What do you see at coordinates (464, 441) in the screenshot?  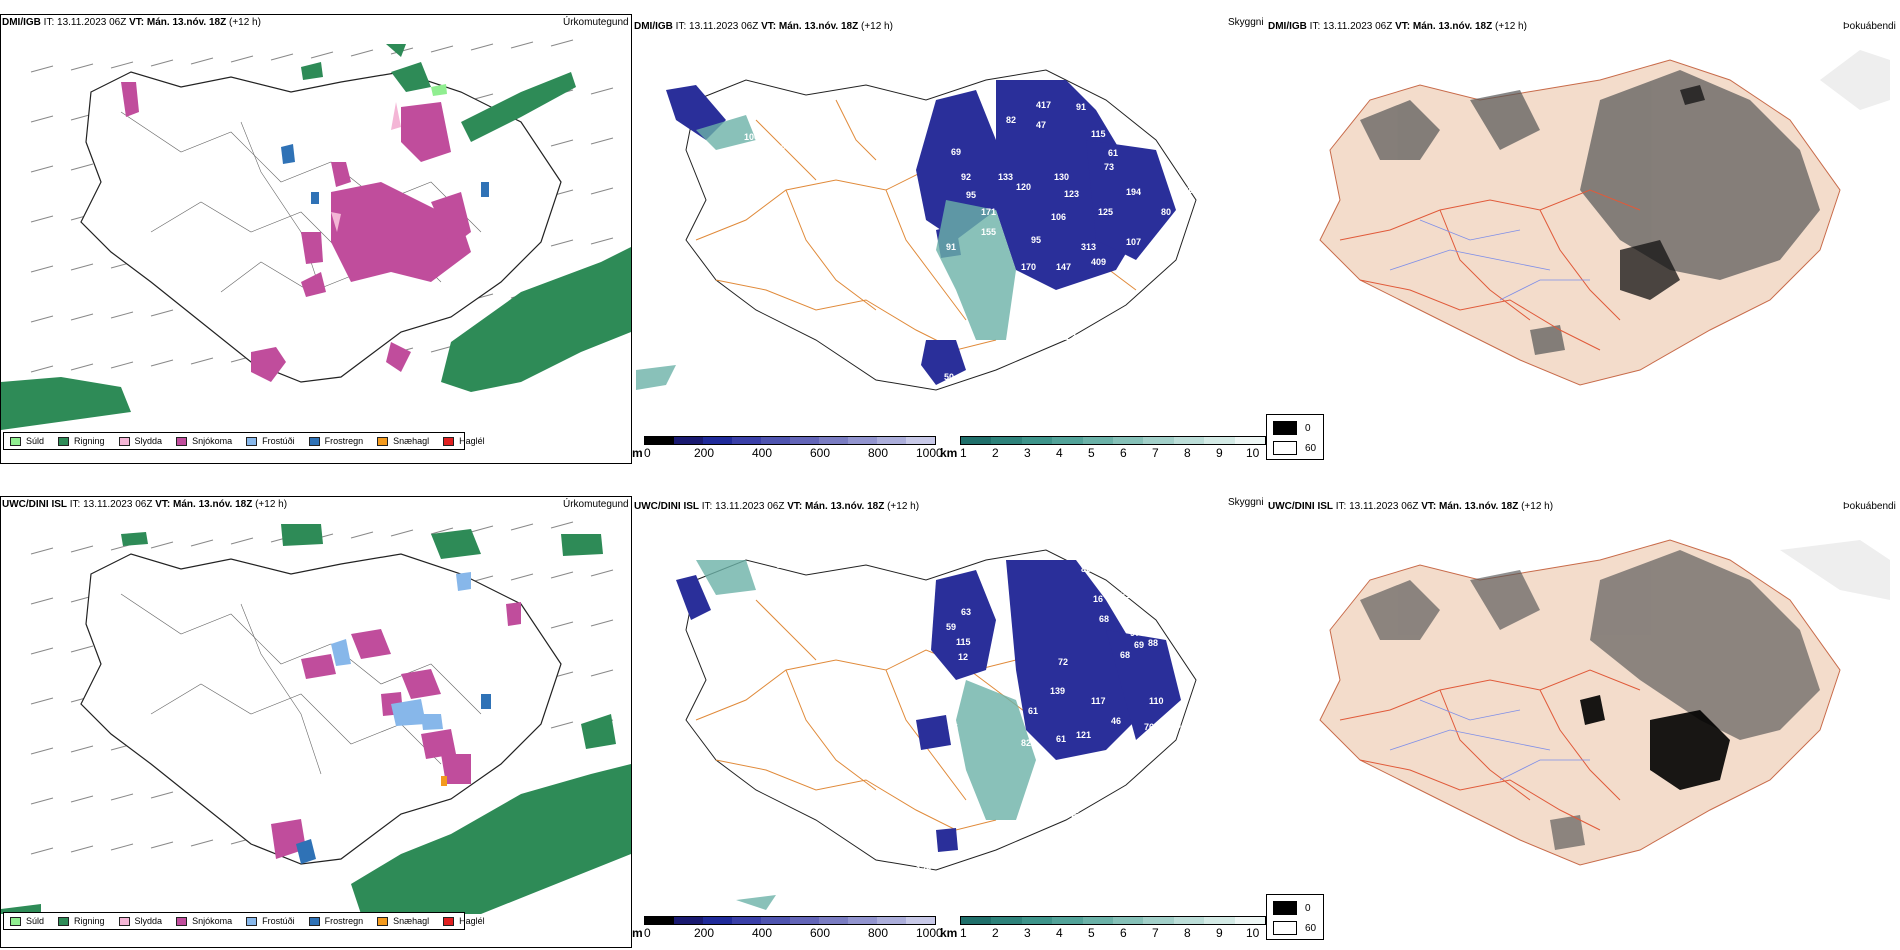 I see `legend-item: Haglél` at bounding box center [464, 441].